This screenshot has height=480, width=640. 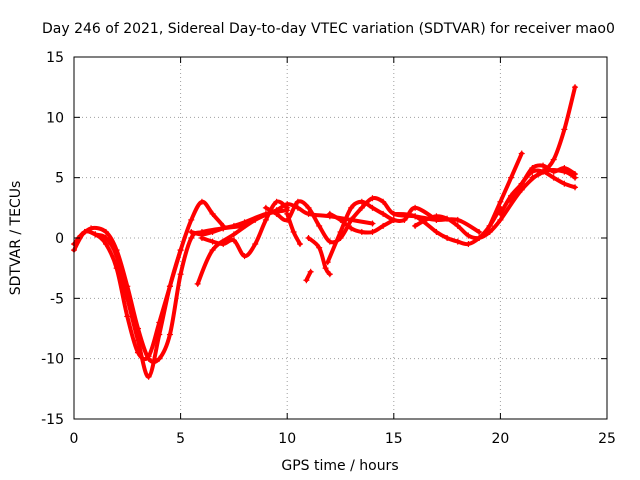 I want to click on x-tick-label: 15, so click(x=394, y=439).